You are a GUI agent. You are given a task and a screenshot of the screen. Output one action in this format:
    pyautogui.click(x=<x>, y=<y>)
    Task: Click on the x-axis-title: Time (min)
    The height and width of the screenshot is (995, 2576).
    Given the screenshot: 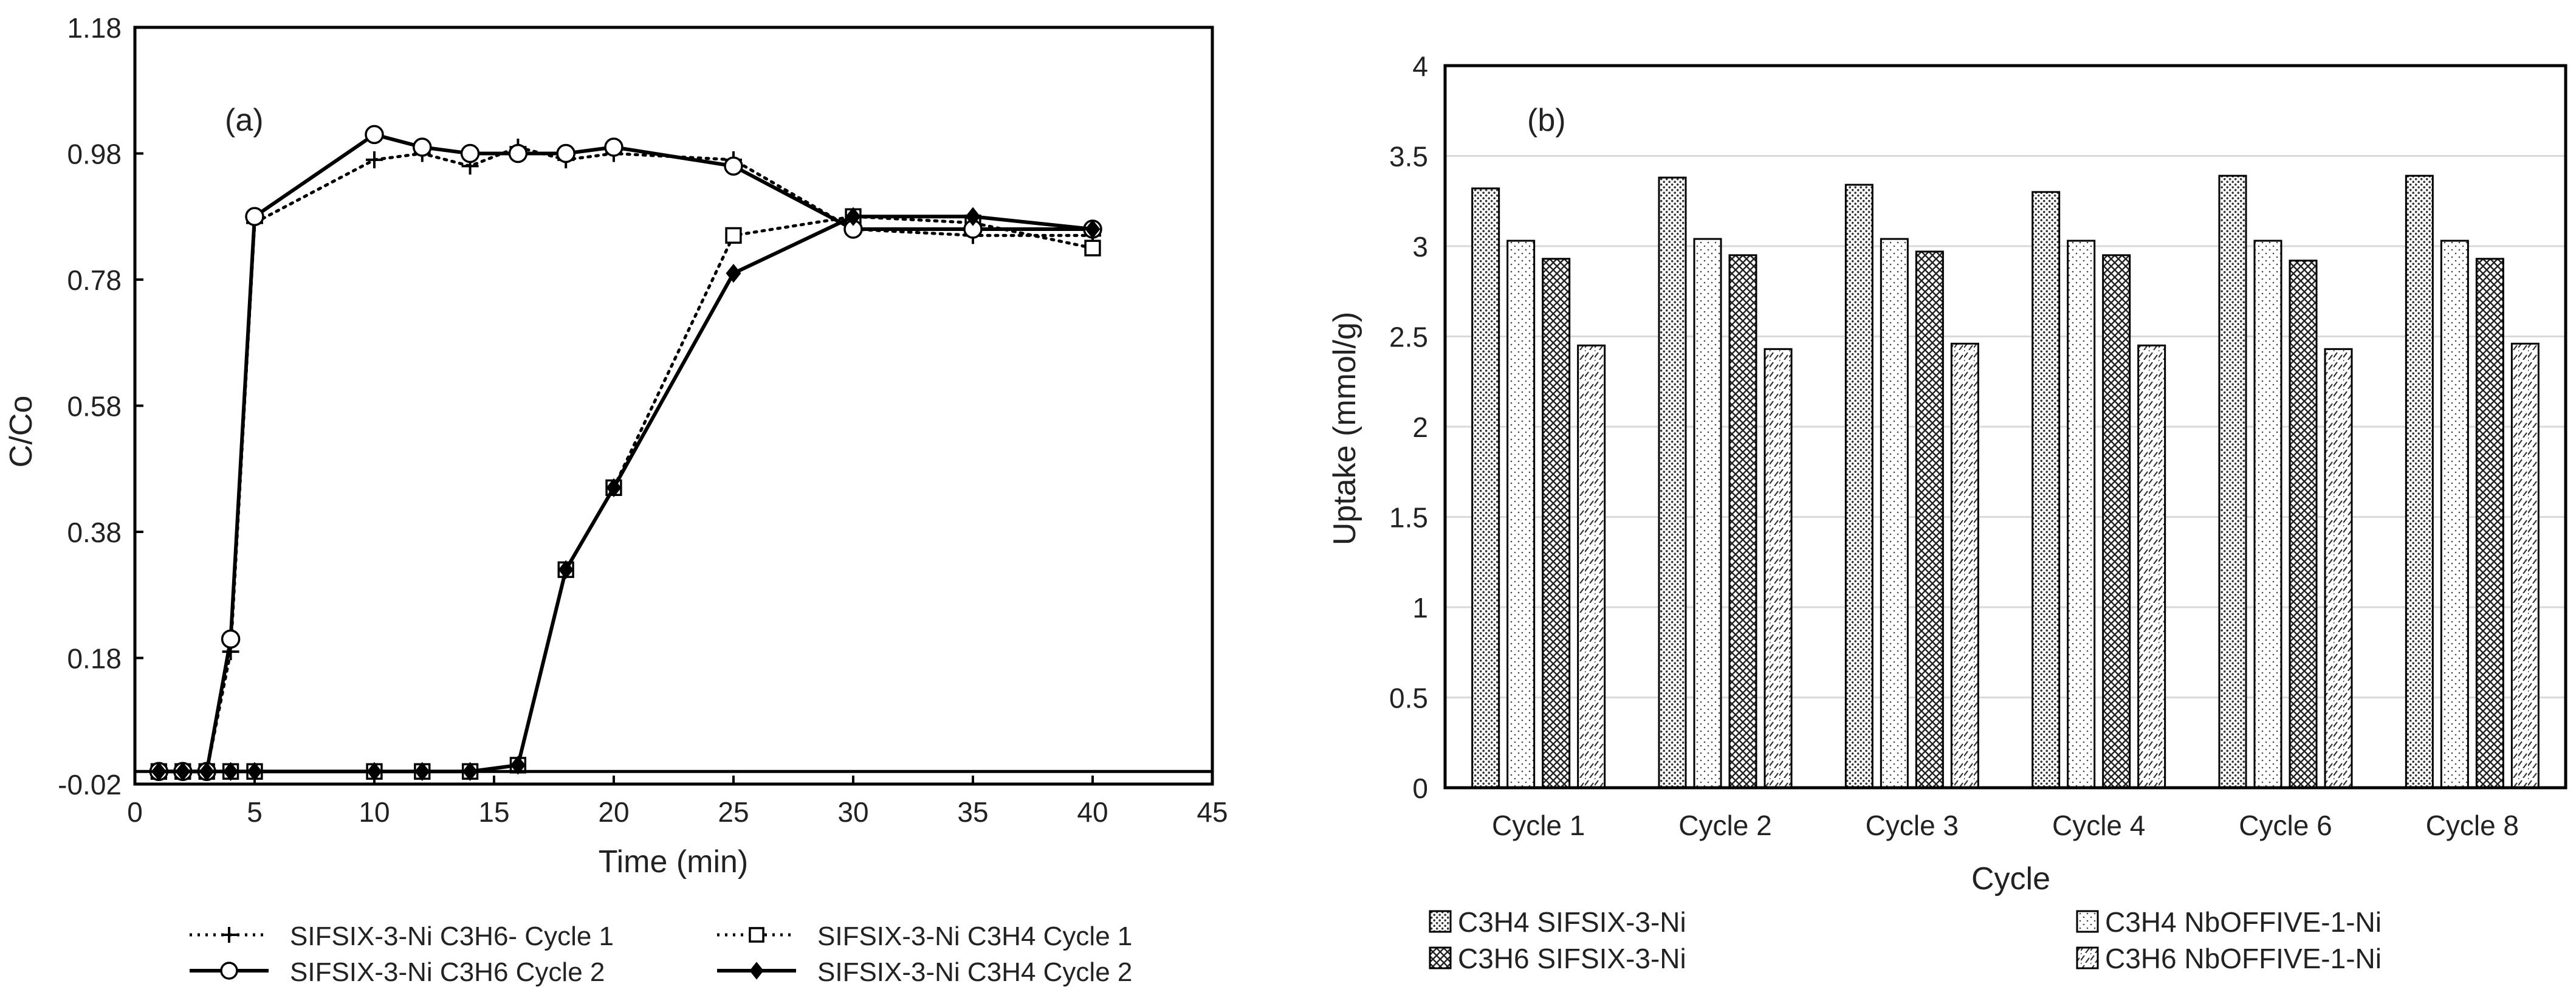 What is the action you would take?
    pyautogui.click(x=674, y=862)
    